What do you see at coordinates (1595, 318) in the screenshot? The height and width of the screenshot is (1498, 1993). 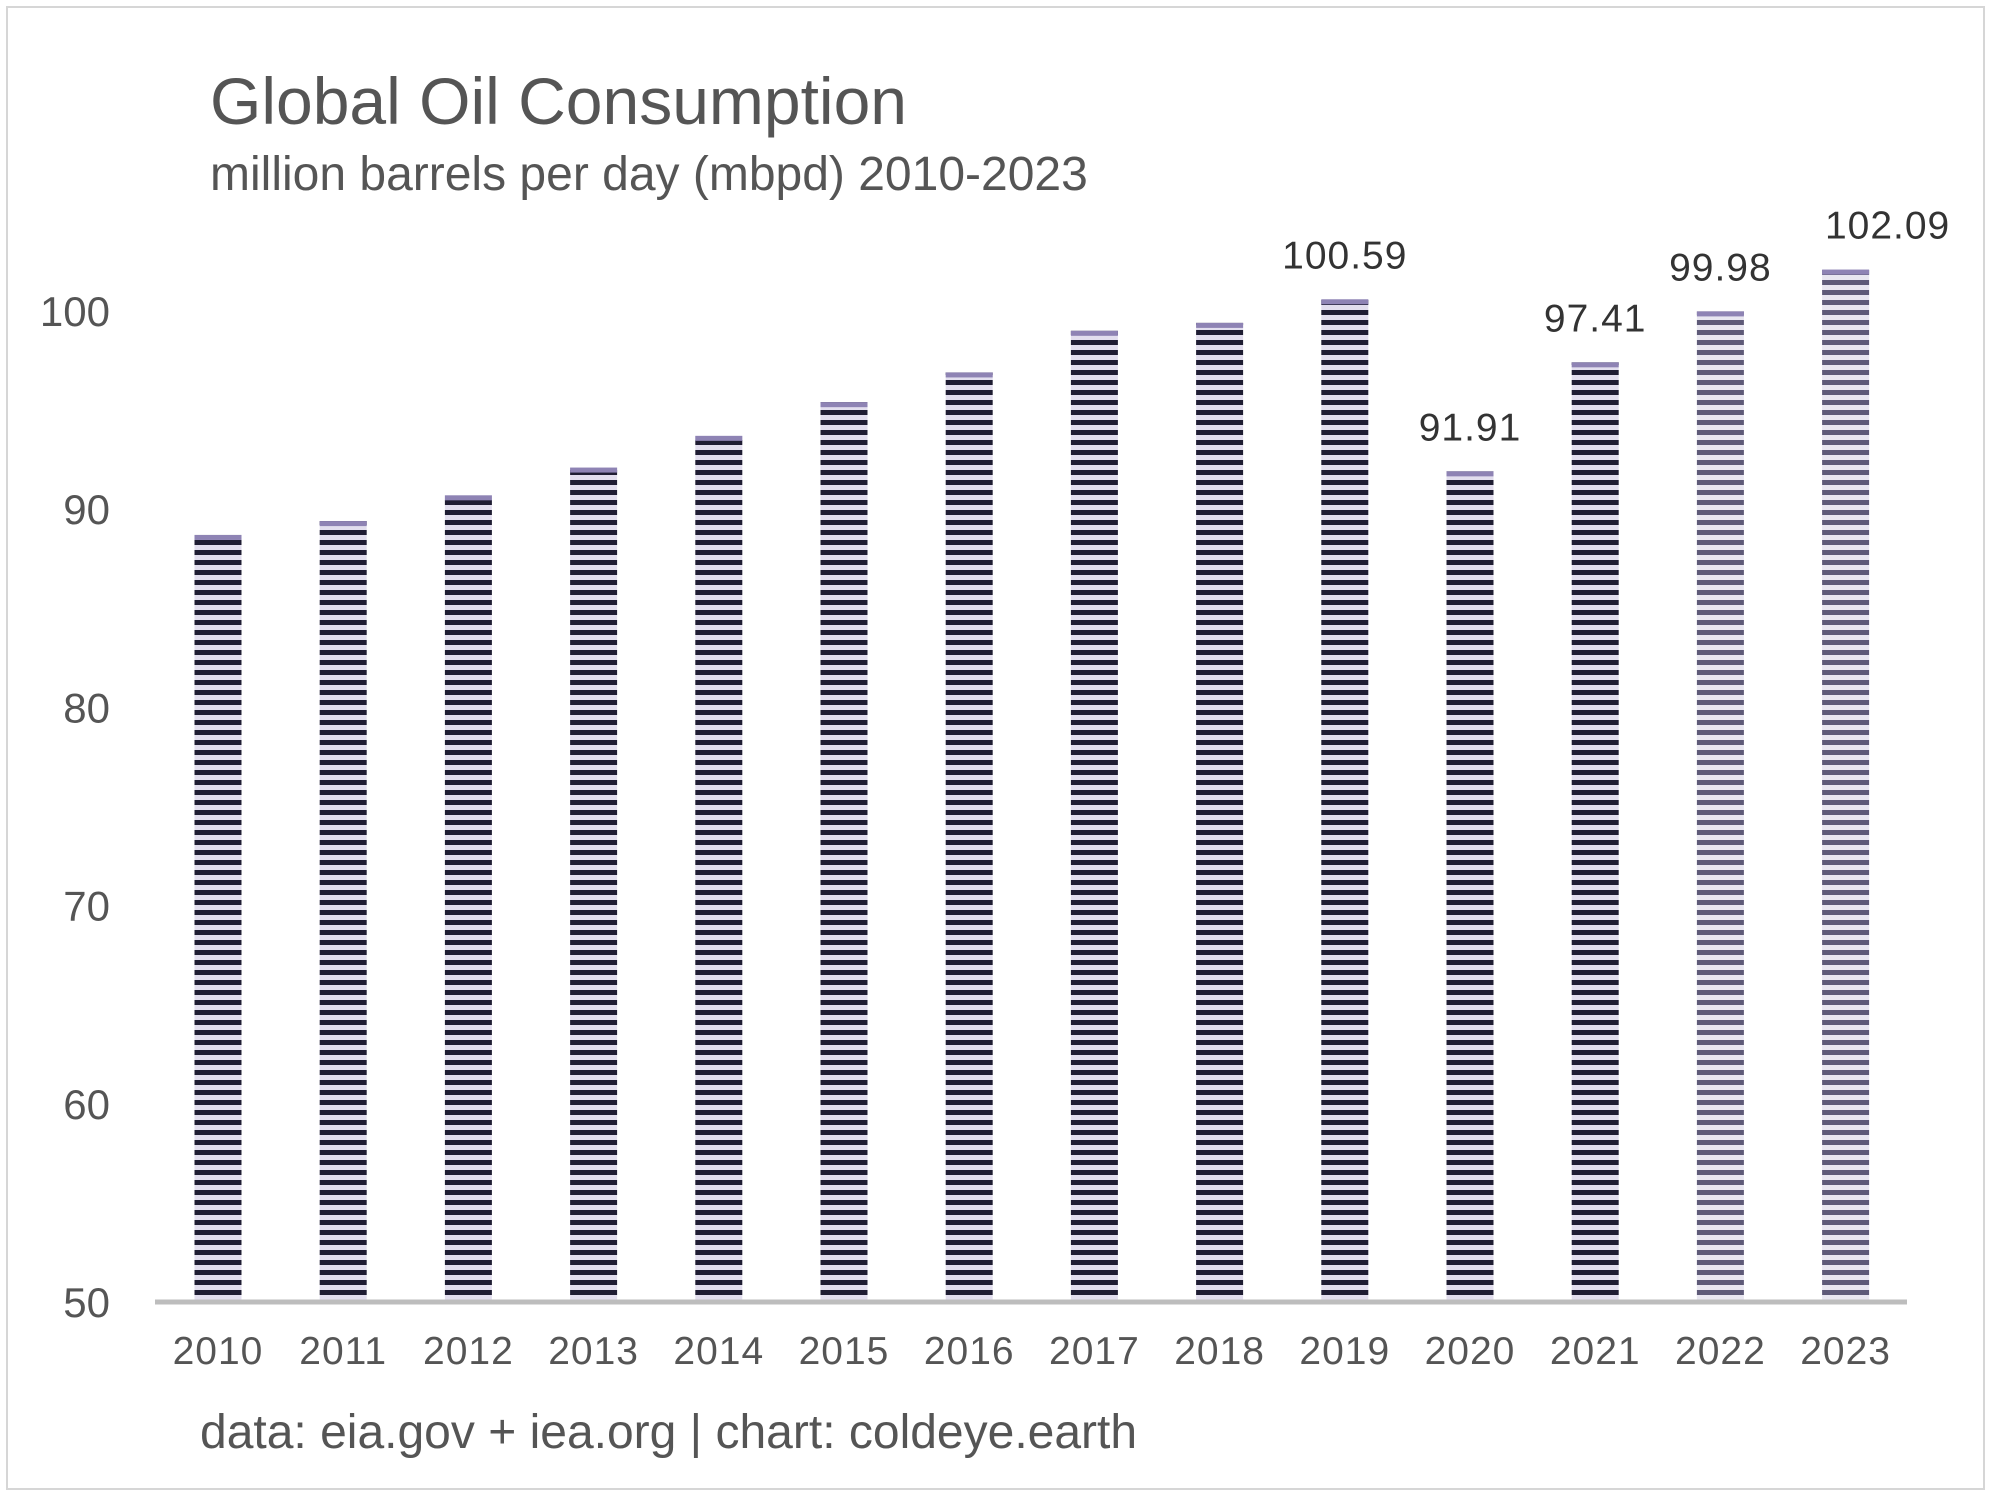 I see `data-label-2021: 97.41` at bounding box center [1595, 318].